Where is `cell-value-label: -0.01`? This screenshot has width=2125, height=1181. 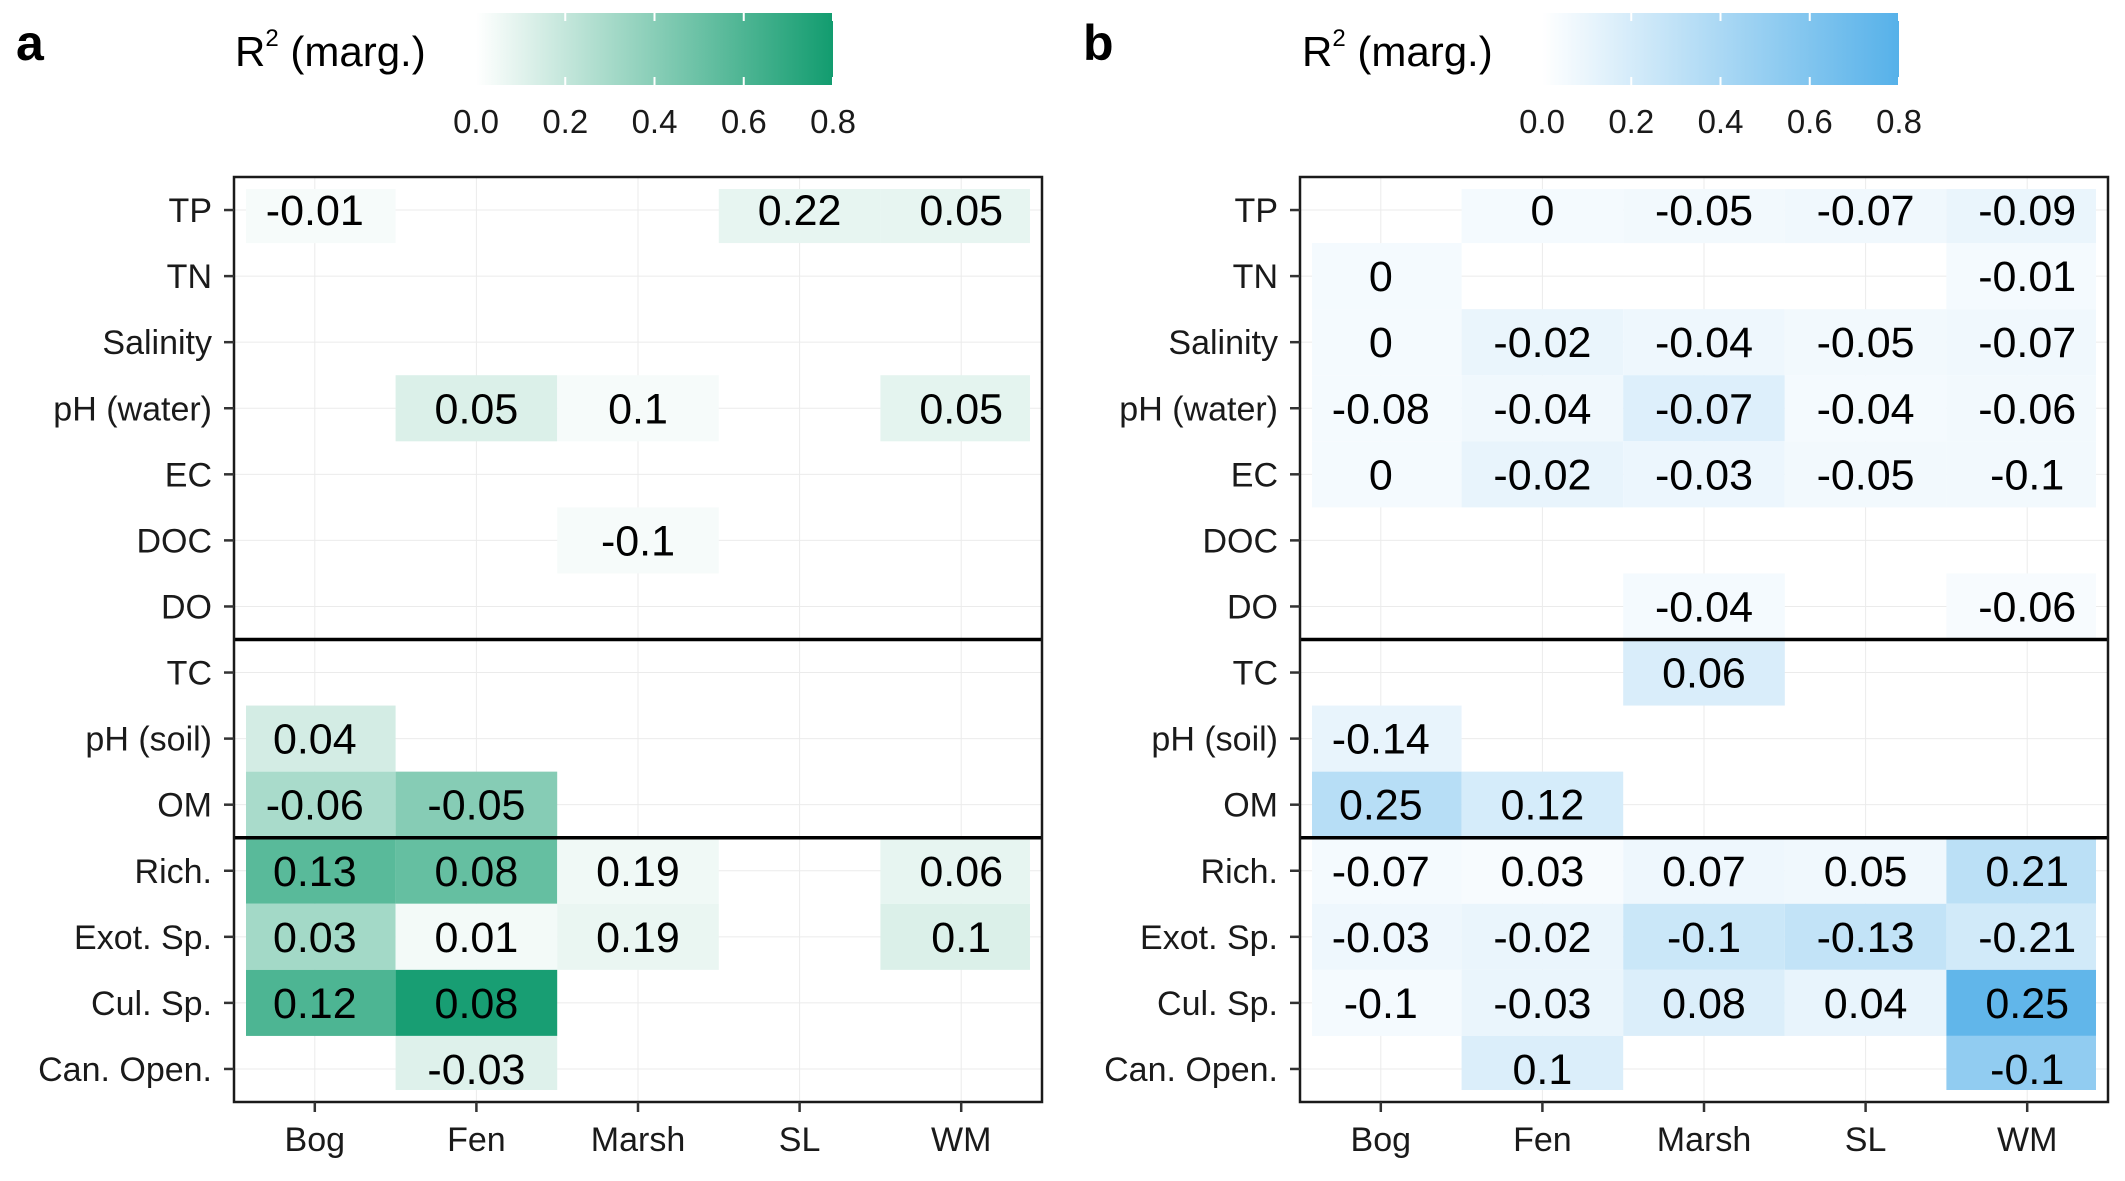
cell-value-label: -0.01 is located at coordinates (315, 211).